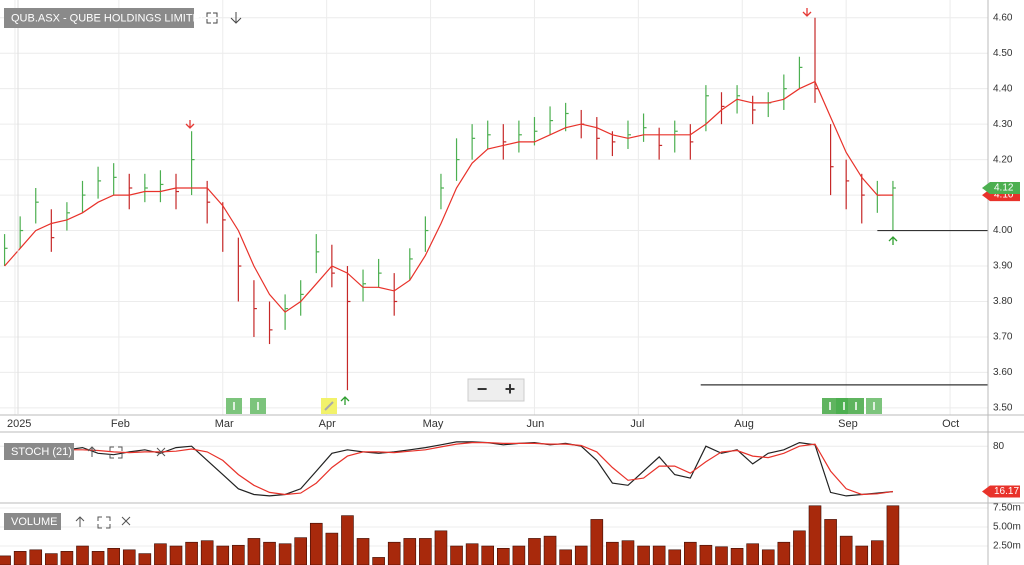 This screenshot has height=565, width=1024. I want to click on chart-title: QUB.ASX - QUBE HOLDINGS LIMITED, so click(109, 18).